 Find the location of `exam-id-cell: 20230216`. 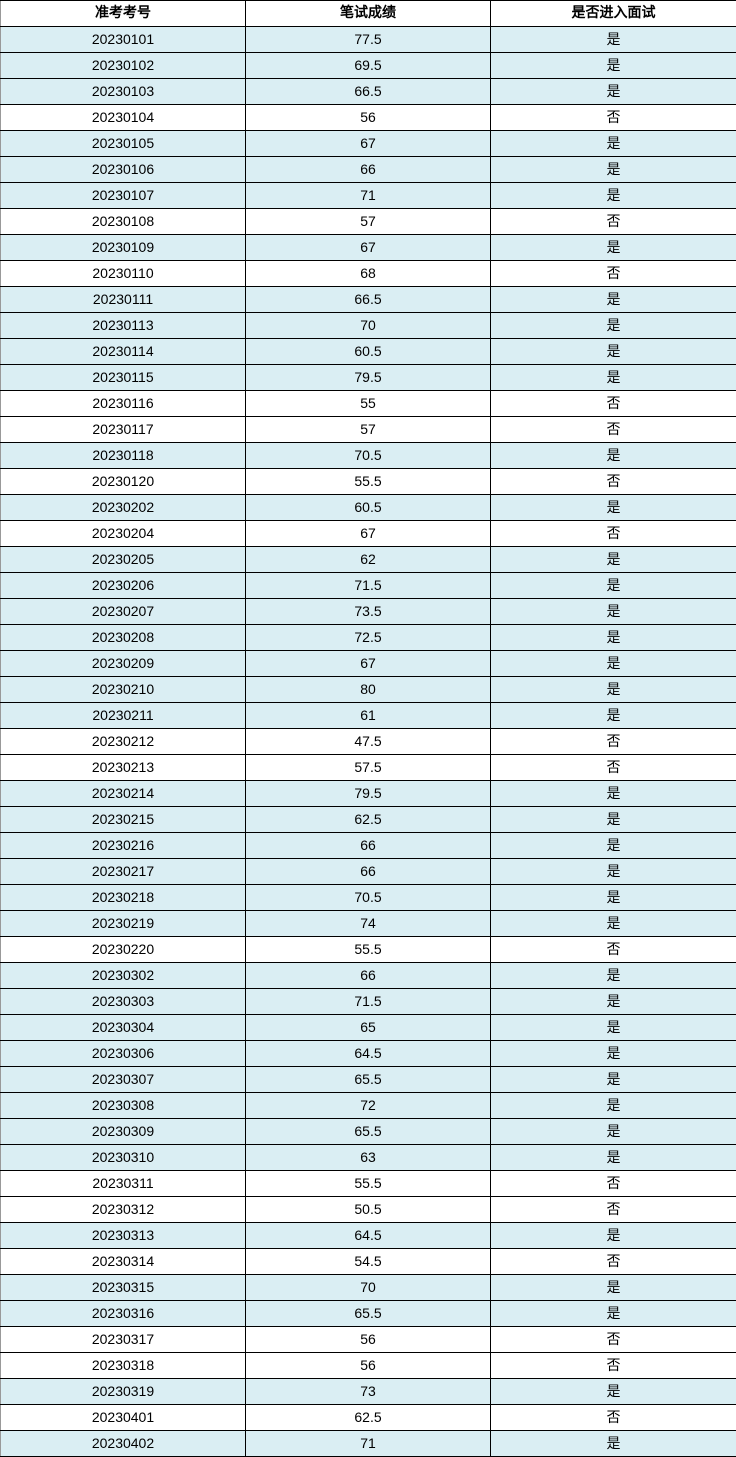

exam-id-cell: 20230216 is located at coordinates (123, 845).